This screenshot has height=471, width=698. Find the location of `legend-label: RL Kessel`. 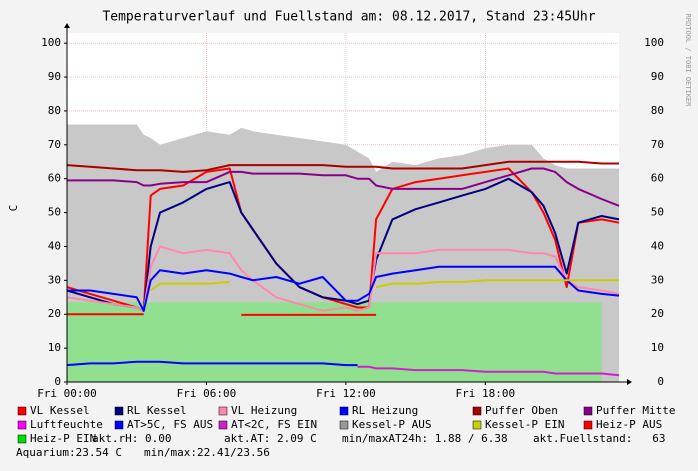

legend-label: RL Kessel is located at coordinates (157, 410).